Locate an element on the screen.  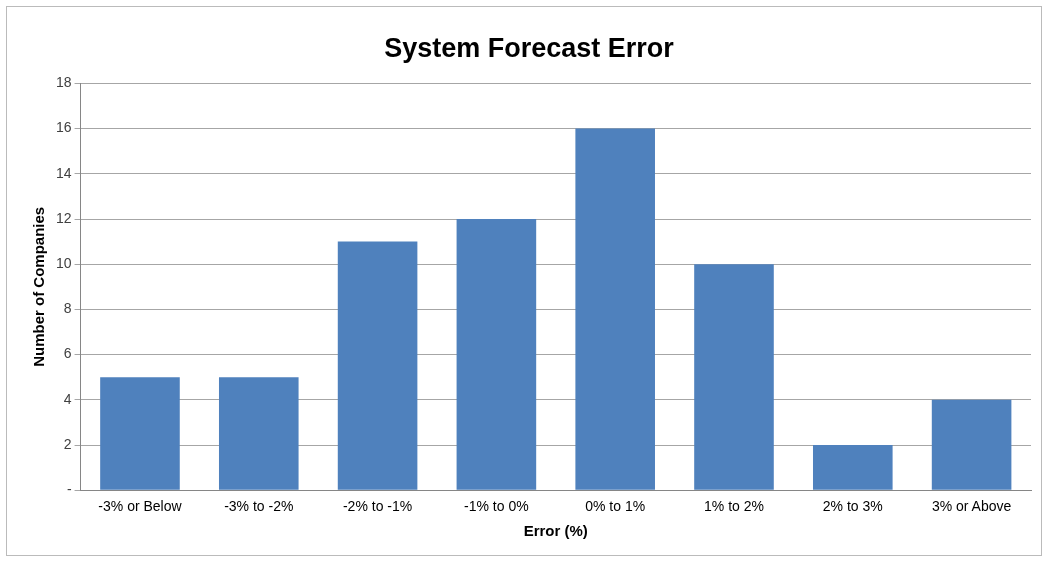
y-tick-label: 12 is located at coordinates (63, 217).